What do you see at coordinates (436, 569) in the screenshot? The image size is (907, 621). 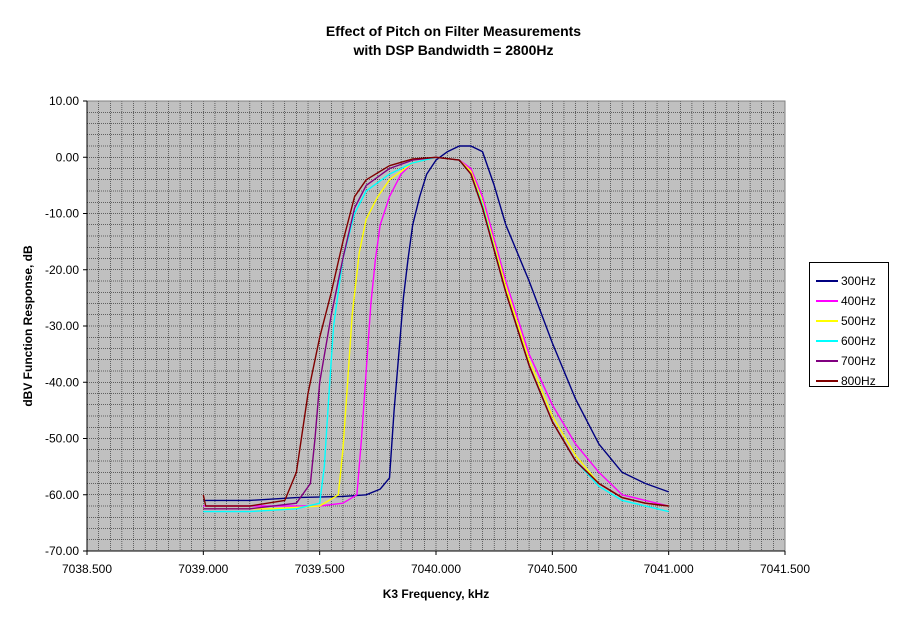 I see `x-tick-label: 7040.000` at bounding box center [436, 569].